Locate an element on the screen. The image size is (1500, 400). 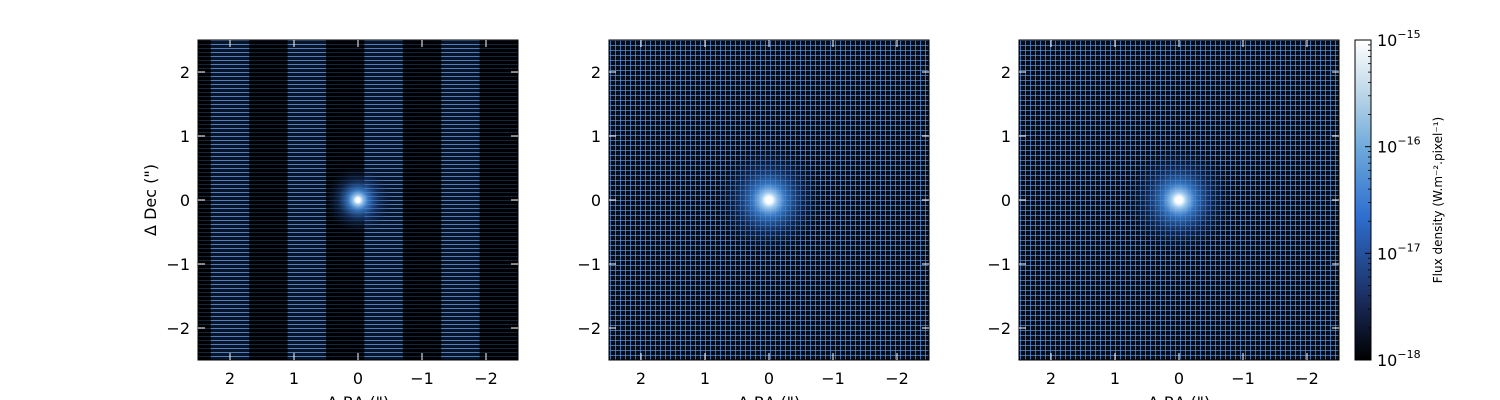
y-axis-label: Δ Dec (") is located at coordinates (150, 200).